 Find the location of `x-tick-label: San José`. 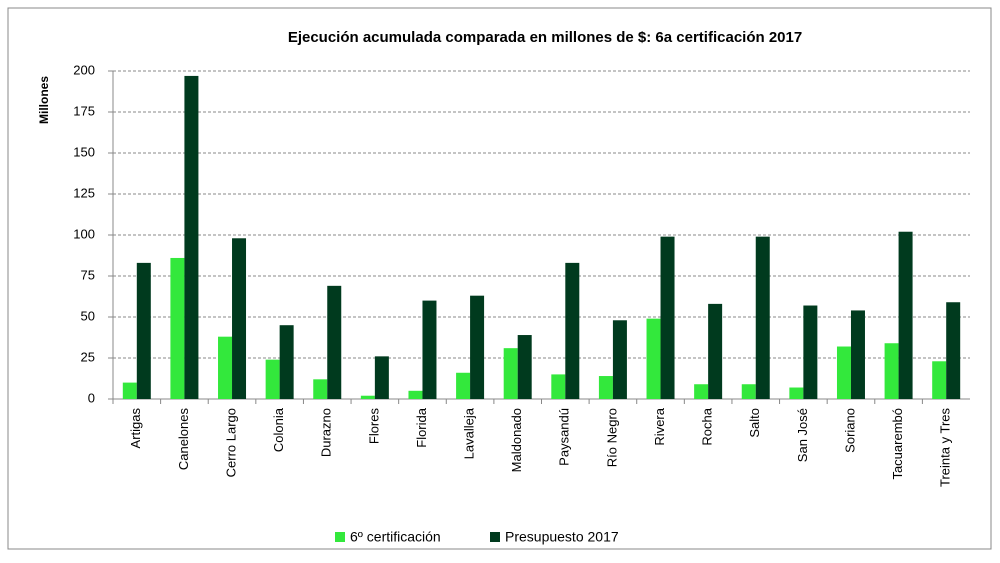

x-tick-label: San José is located at coordinates (802, 435).